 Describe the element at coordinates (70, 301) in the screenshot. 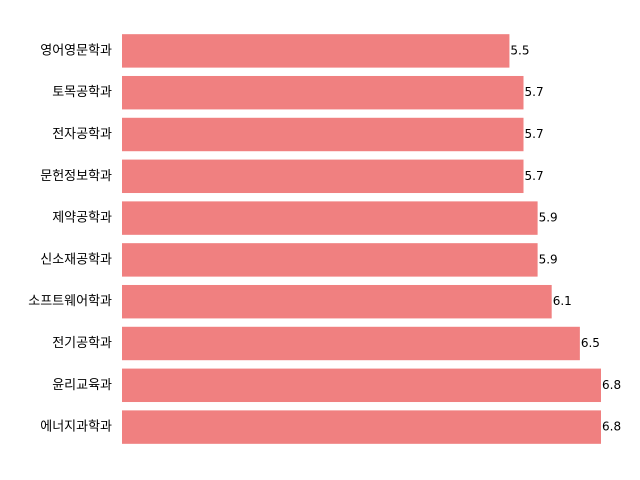

I see `y-tick-label: 소프트웨어학과` at that location.